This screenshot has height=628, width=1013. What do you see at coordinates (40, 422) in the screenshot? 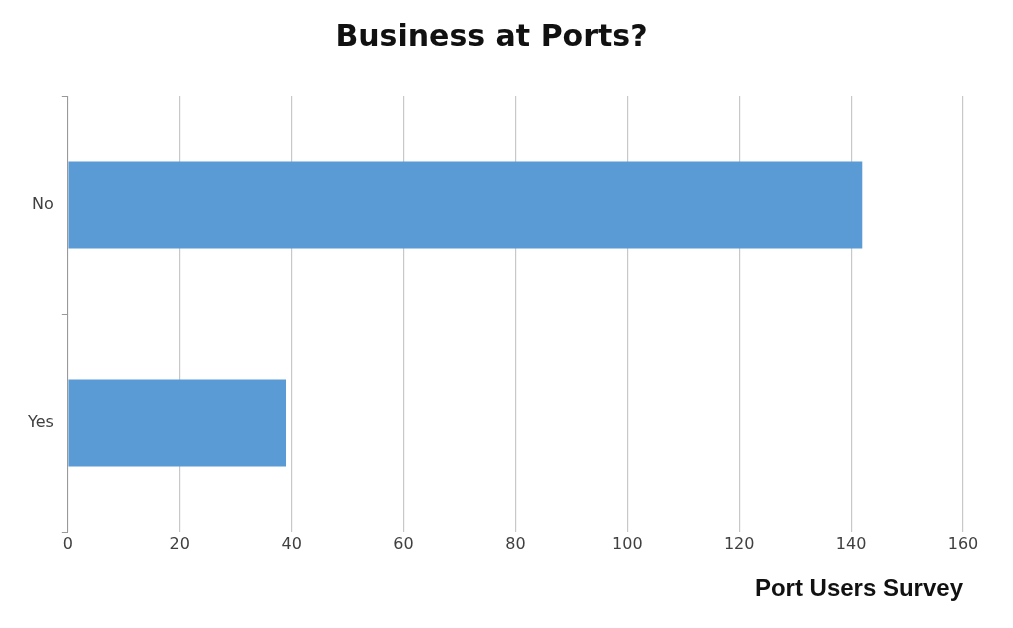
I see `y-tick-label: Yes` at bounding box center [40, 422].